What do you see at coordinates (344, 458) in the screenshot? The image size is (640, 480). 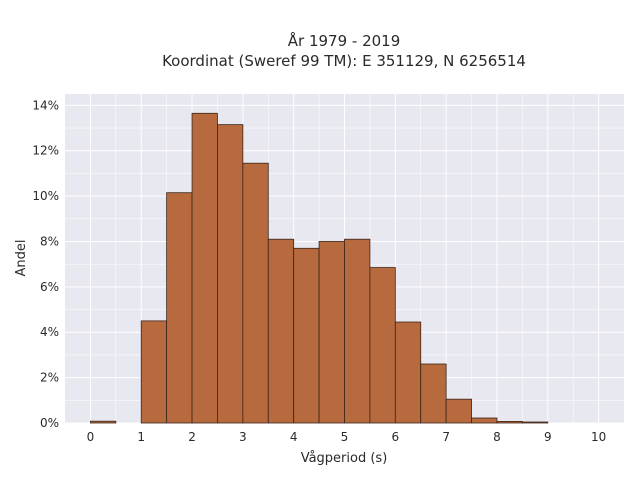 I see `x-axis-label: Vågperiod (s)` at bounding box center [344, 458].